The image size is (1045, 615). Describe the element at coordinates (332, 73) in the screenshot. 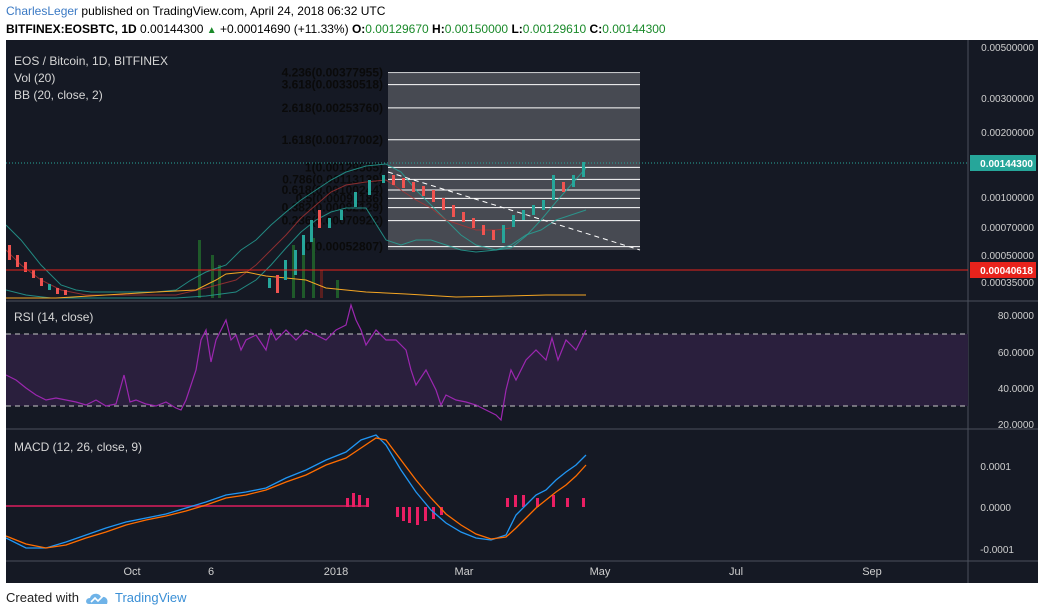

I see `fib-level-label: 4.236(0.00377955)` at that location.